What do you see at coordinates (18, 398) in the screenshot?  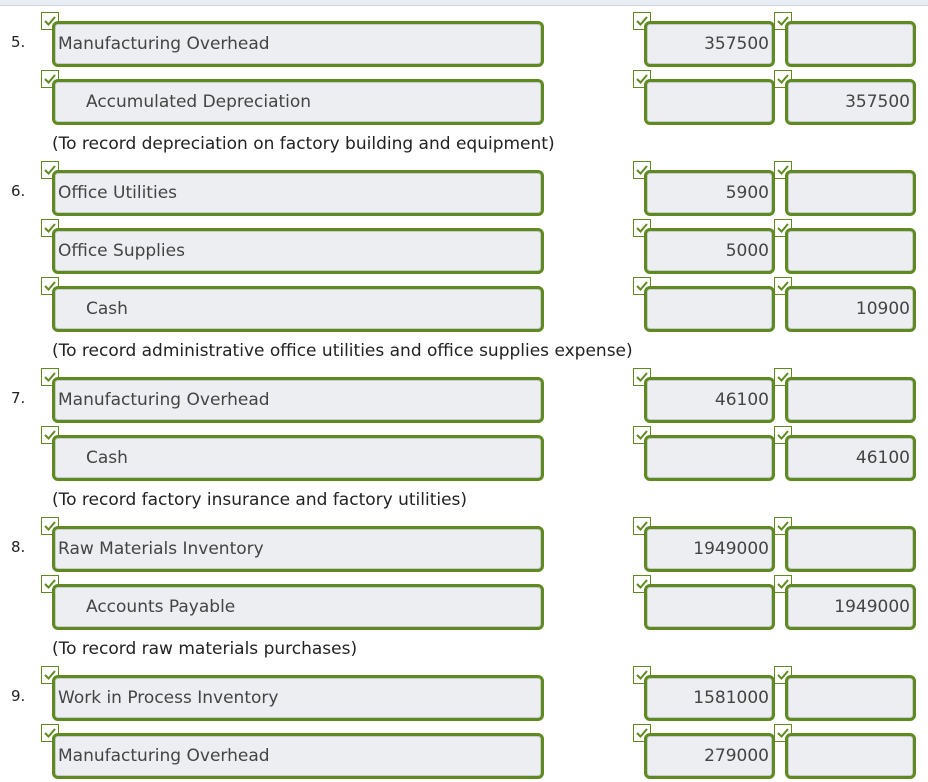 I see `entry-number: 7.` at bounding box center [18, 398].